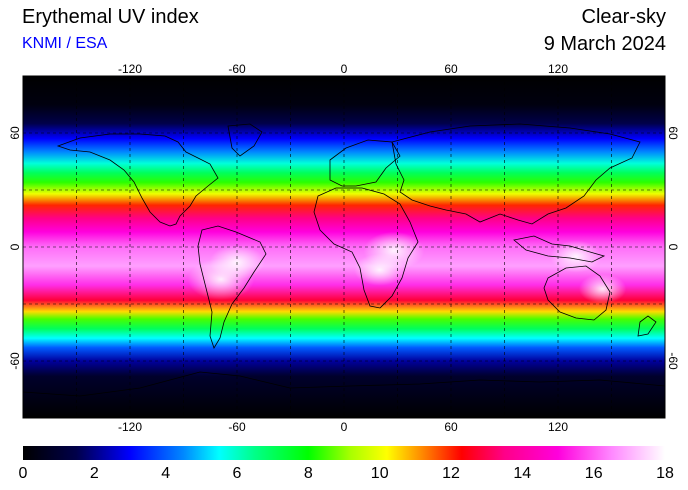 The height and width of the screenshot is (490, 688). What do you see at coordinates (237, 427) in the screenshot?
I see `lon-tick-bottom-1: -60` at bounding box center [237, 427].